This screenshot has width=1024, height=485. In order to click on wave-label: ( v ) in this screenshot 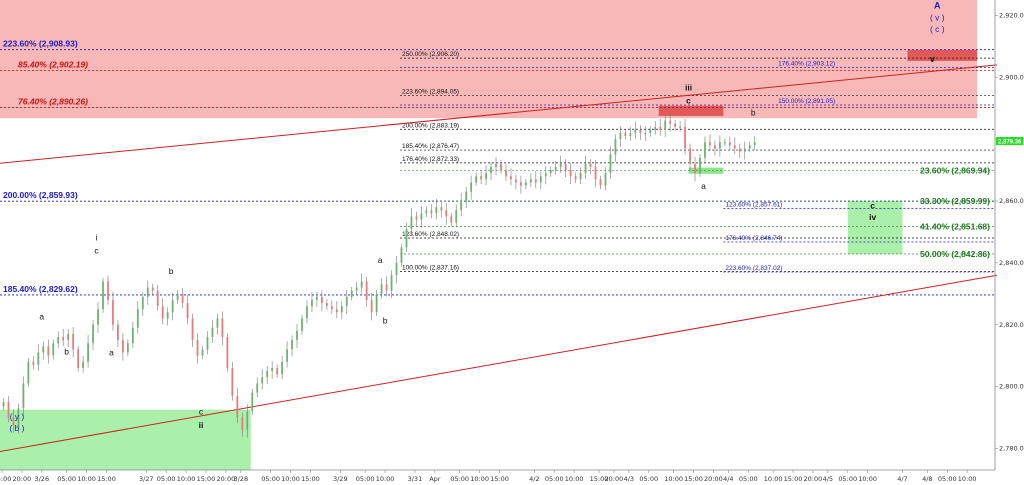, I will do `click(937, 17)`.